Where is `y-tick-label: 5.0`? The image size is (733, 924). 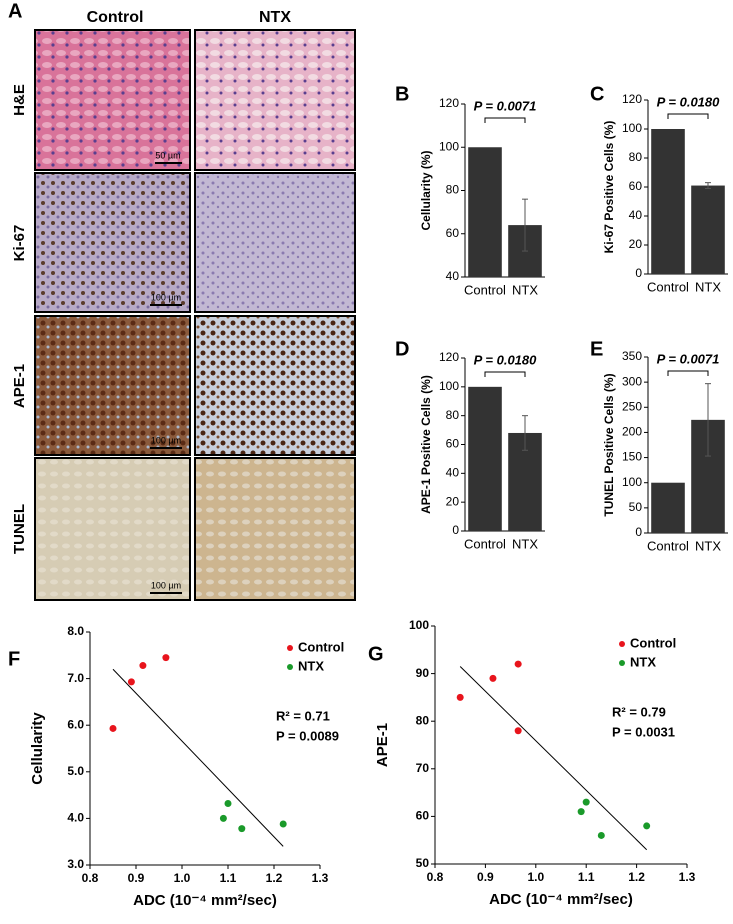 y-tick-label: 5.0 is located at coordinates (75, 771).